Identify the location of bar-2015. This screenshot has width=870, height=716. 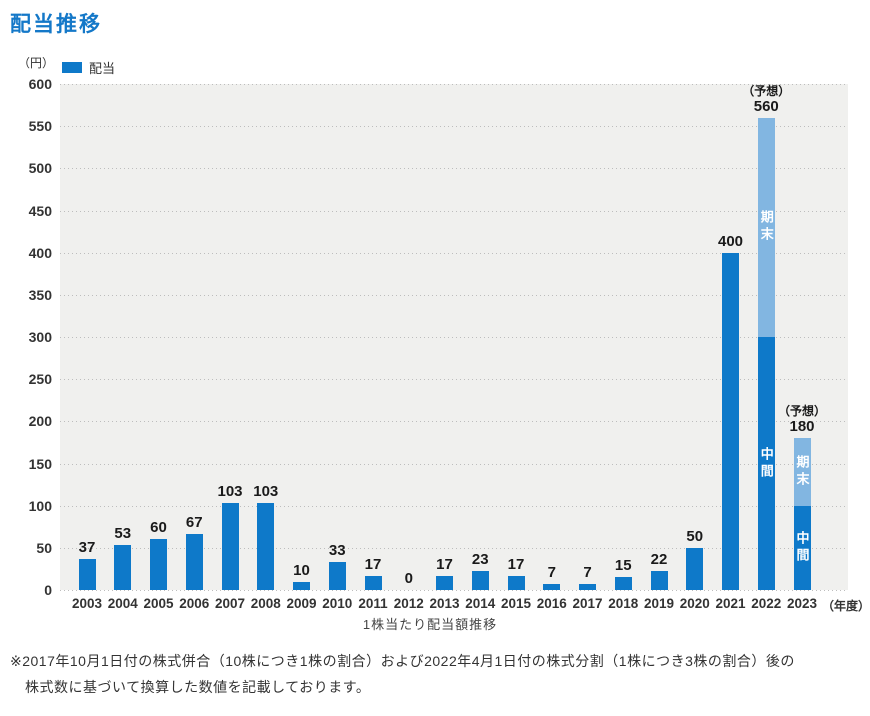
(516, 582).